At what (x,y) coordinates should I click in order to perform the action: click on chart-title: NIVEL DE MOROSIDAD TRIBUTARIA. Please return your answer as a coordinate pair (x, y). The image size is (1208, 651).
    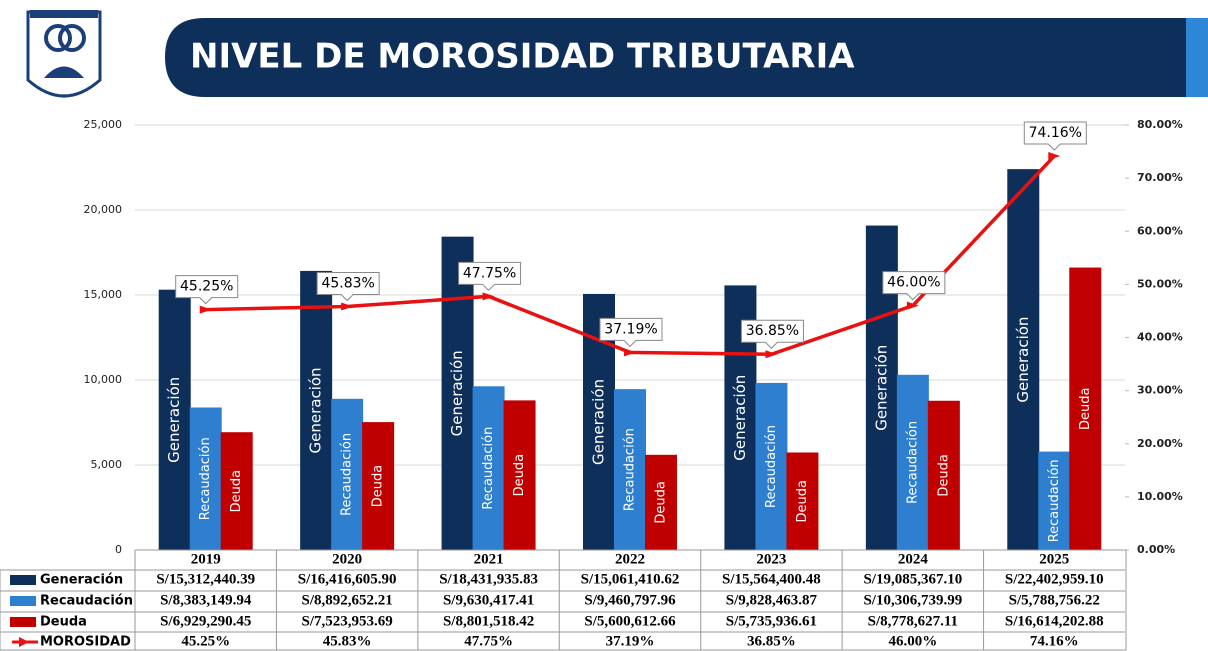
    Looking at the image, I should click on (522, 57).